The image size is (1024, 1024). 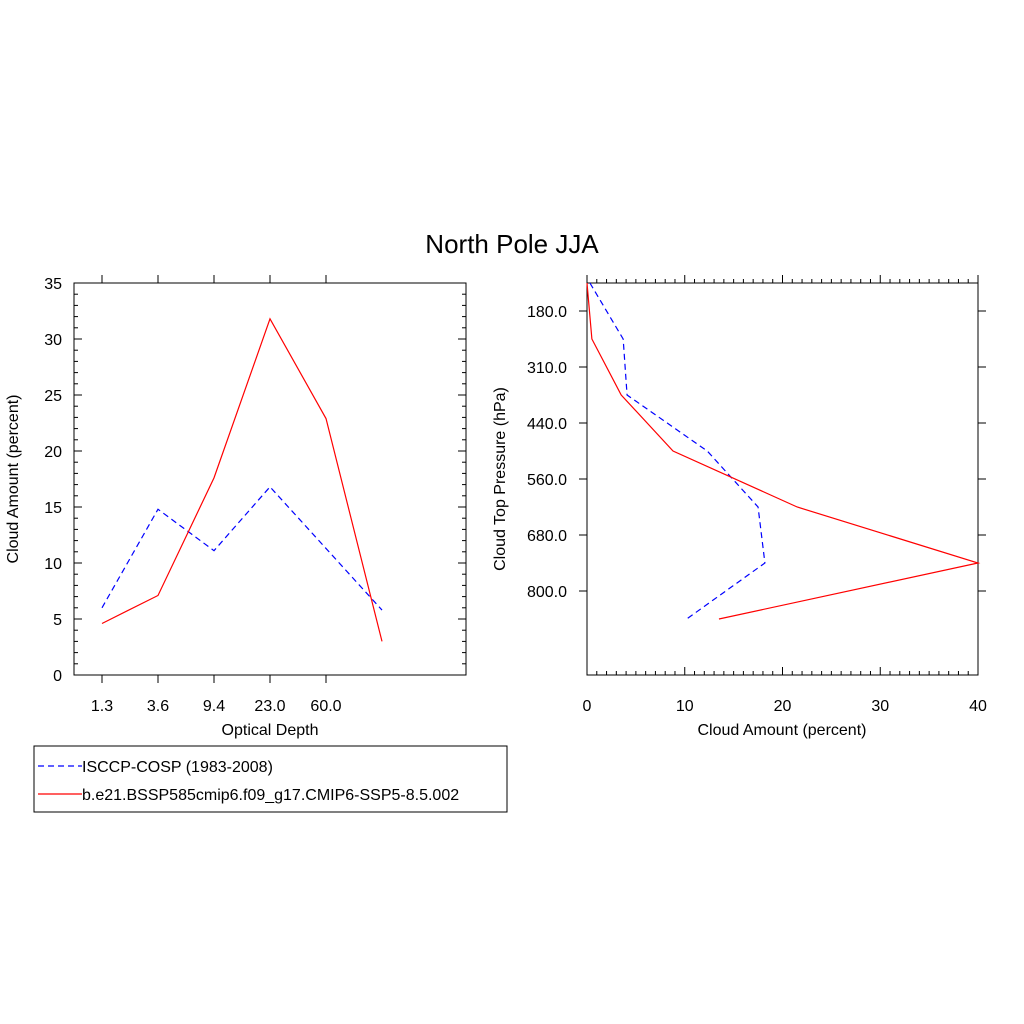 I want to click on right-plot-frame, so click(x=782, y=479).